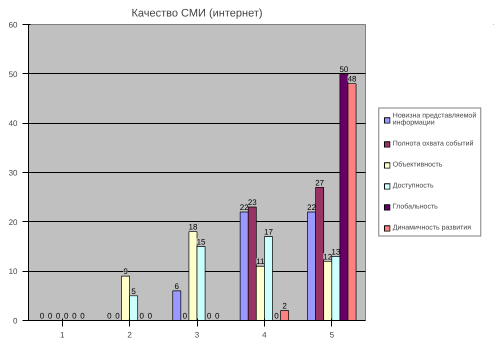 The image size is (497, 340). Describe the element at coordinates (129, 335) in the screenshot. I see `x-tick-label: 2` at that location.